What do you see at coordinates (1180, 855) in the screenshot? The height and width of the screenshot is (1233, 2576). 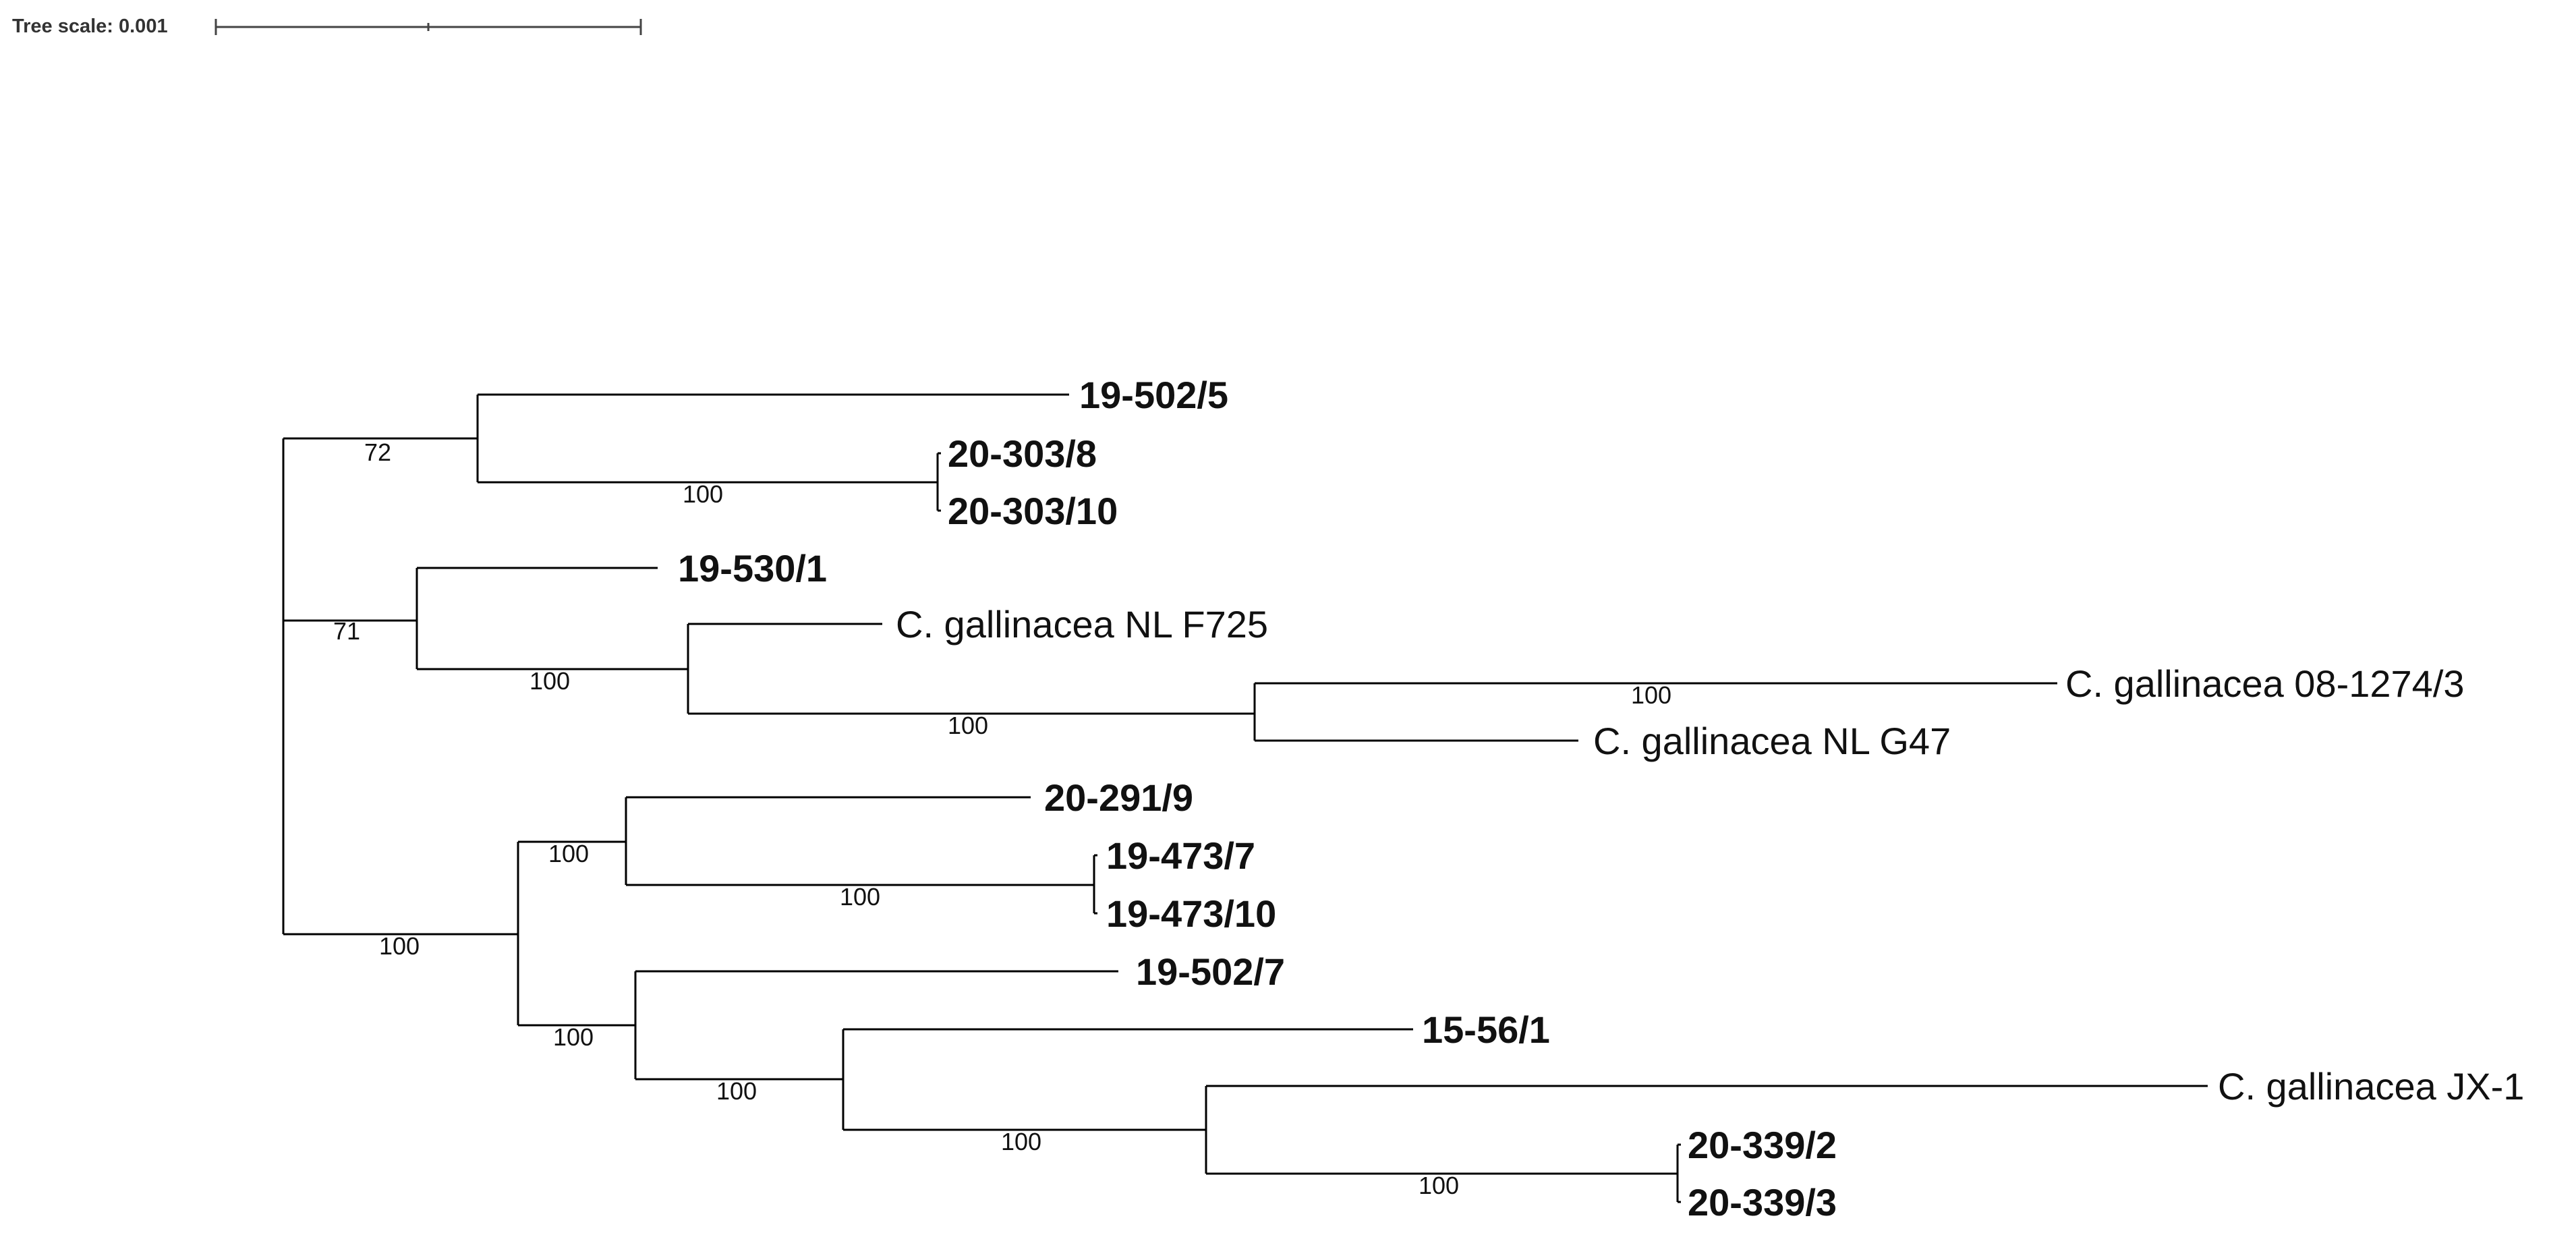 I see `leaf-label: 19-473/7` at bounding box center [1180, 855].